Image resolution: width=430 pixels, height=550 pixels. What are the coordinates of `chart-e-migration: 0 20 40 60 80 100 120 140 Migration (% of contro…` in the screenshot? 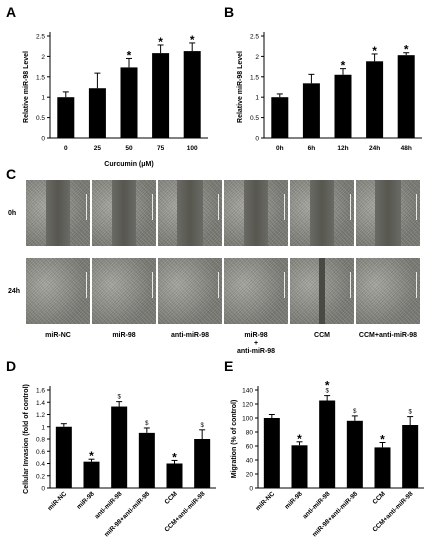 It's located at (327, 458).